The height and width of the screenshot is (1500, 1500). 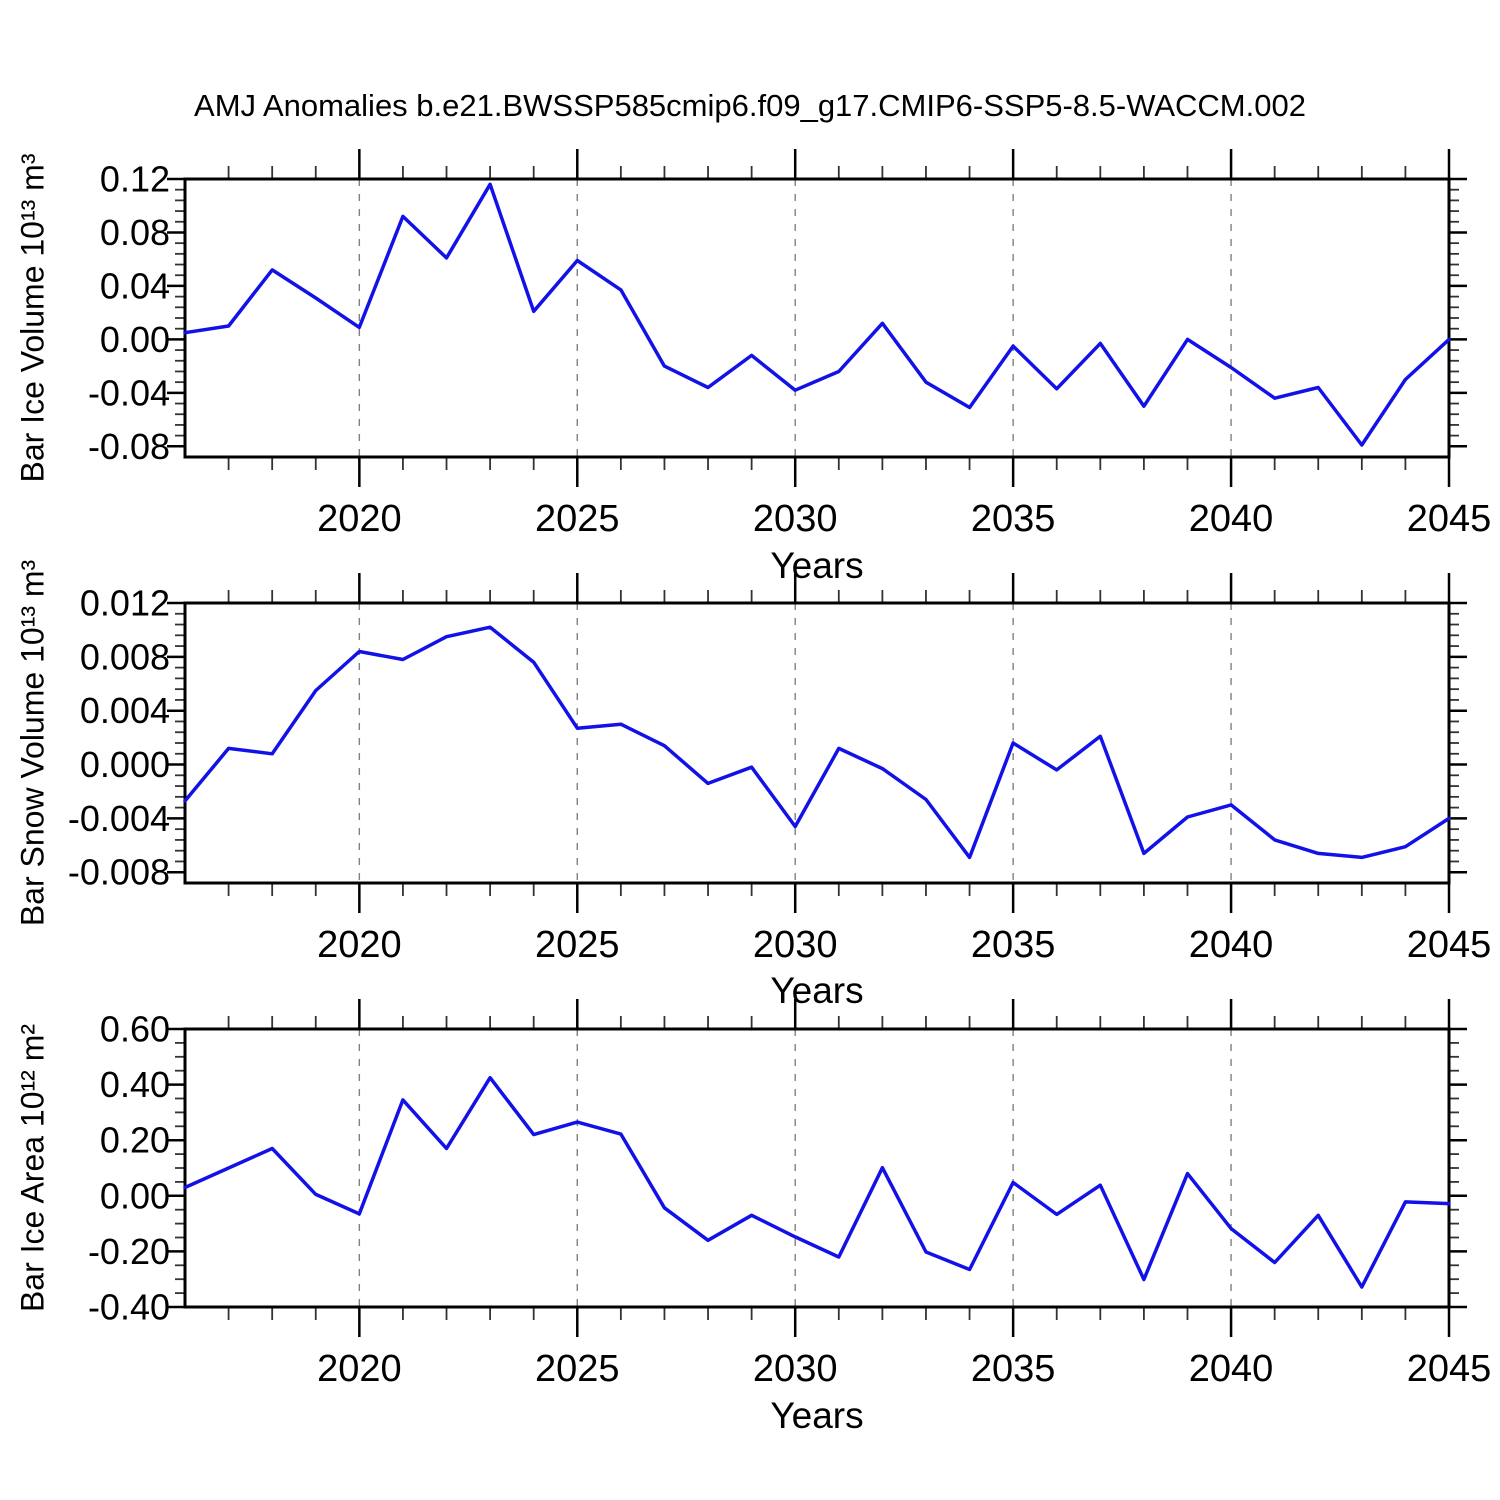 I want to click on x-axis-label-years-panel3: Years, so click(x=817, y=1415).